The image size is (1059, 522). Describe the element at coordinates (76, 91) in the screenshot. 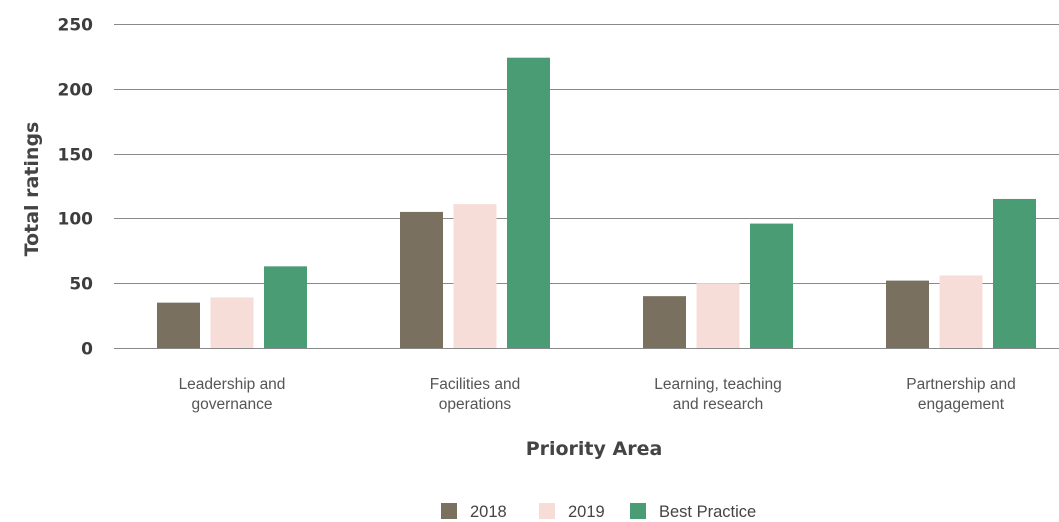

I see `y-tick-label: 200` at that location.